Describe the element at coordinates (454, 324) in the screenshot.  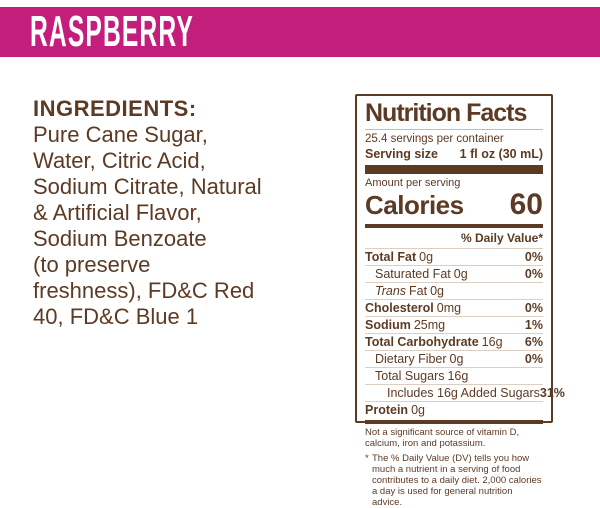
I see `nutrition-row-sodium: Sodium 25mg 1%` at that location.